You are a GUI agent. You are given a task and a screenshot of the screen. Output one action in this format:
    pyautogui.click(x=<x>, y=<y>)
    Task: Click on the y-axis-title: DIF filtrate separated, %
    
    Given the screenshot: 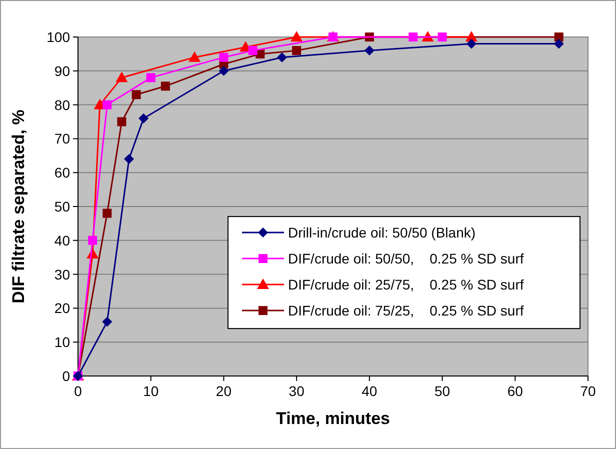 What is the action you would take?
    pyautogui.click(x=18, y=207)
    